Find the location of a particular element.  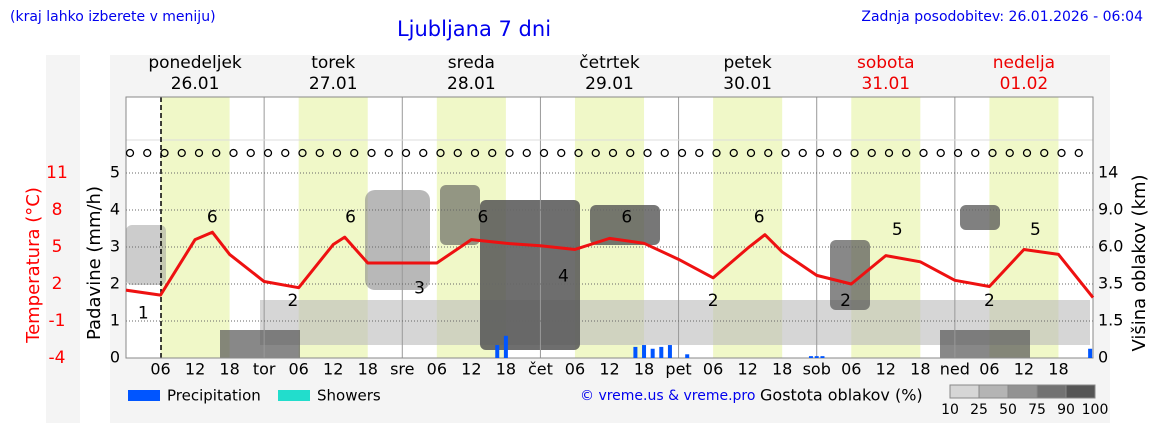

day-date: 01.02 is located at coordinates (1024, 84).